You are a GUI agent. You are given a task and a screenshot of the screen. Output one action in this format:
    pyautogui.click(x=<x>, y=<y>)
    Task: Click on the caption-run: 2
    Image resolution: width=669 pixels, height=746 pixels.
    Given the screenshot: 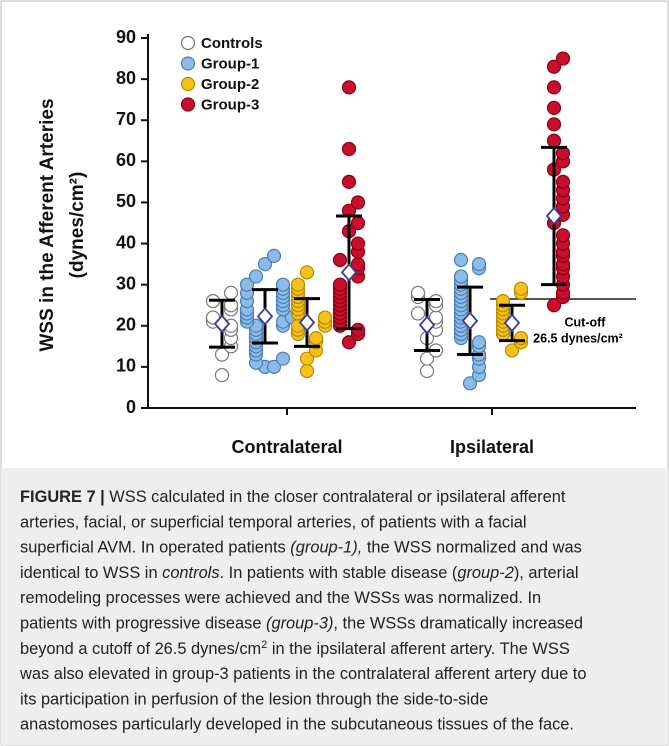 What is the action you would take?
    pyautogui.click(x=264, y=645)
    